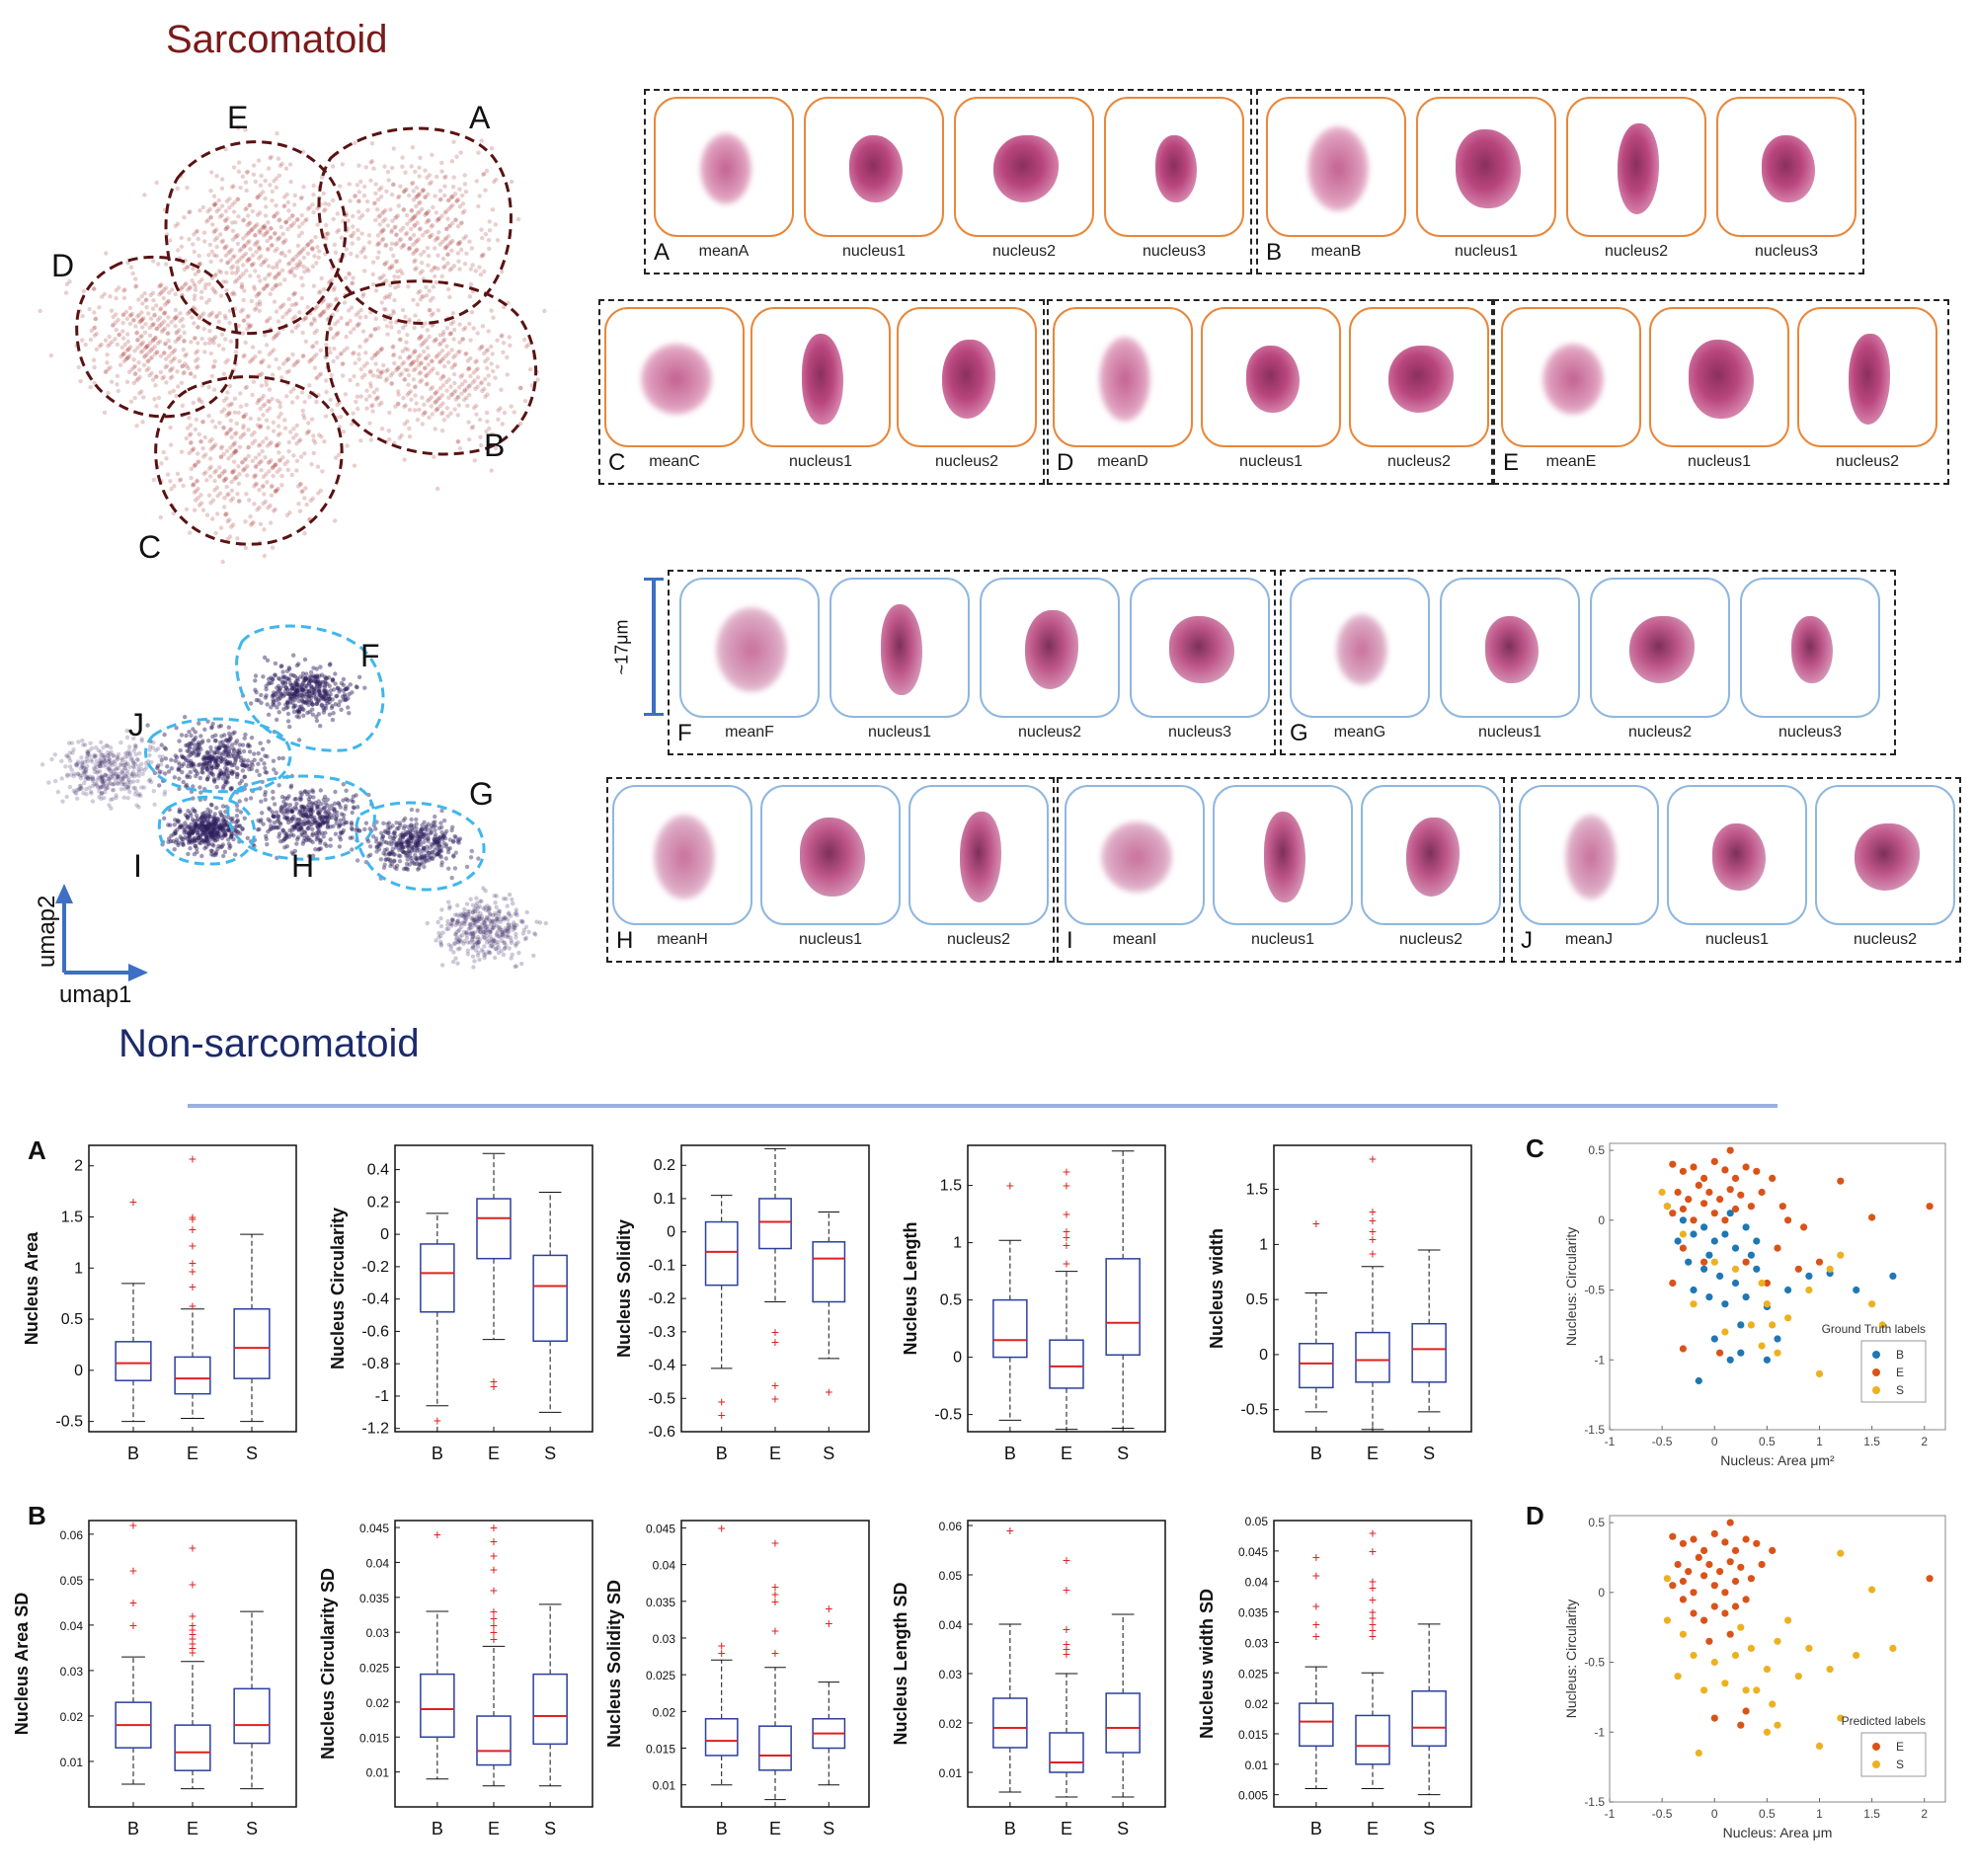 This screenshot has height=1876, width=1975. I want to click on non-sarcomatoid-title: Non-sarcomatoid, so click(269, 1043).